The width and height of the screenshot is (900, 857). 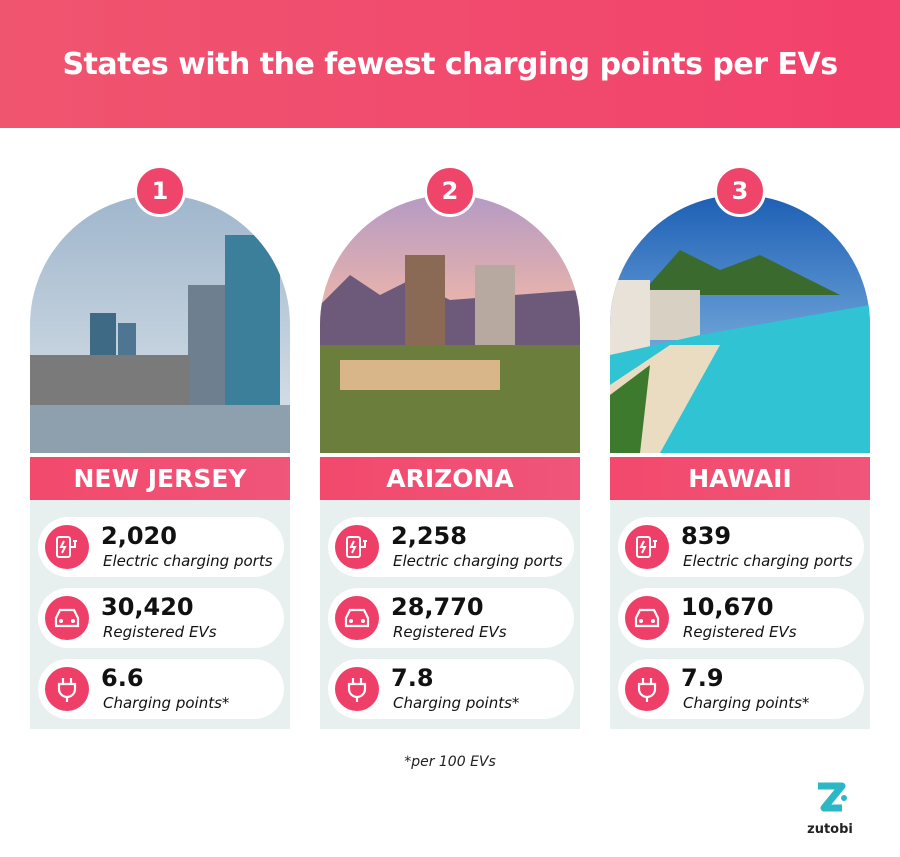 I want to click on stat-value: 2,020, so click(x=139, y=536).